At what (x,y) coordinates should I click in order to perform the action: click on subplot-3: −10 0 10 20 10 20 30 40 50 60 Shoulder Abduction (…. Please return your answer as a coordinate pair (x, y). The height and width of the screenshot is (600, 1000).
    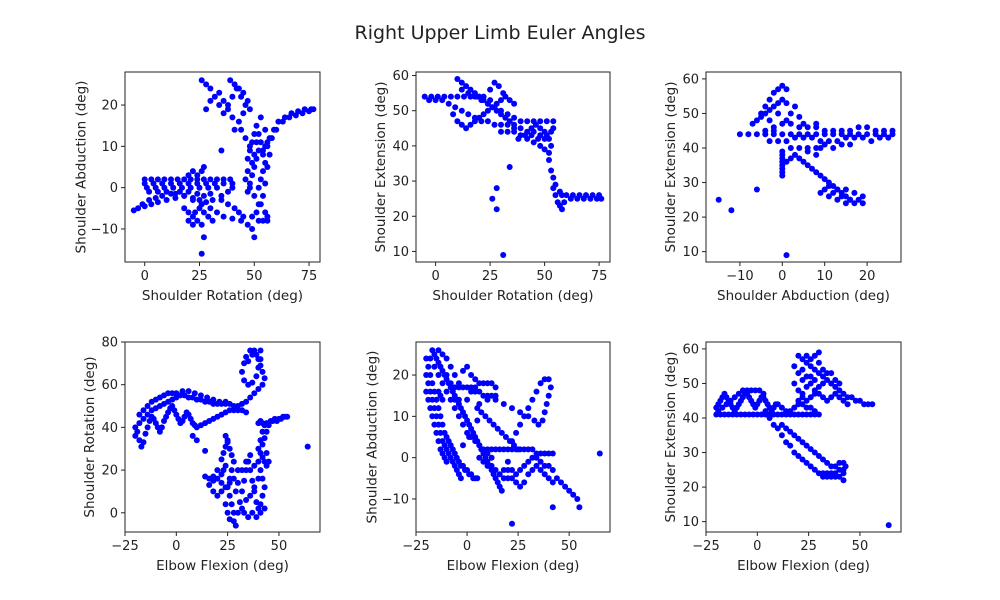
    Looking at the image, I should click on (782, 187).